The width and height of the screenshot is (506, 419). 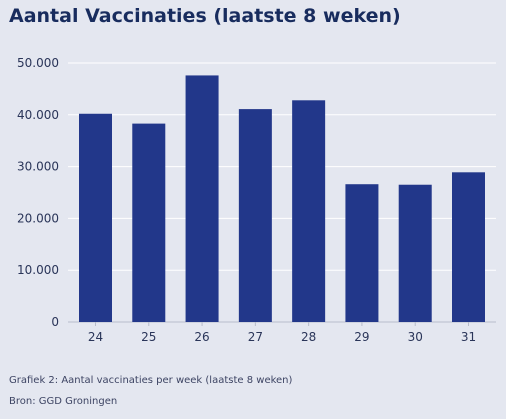 I want to click on x-tick-label: 25, so click(x=148, y=337).